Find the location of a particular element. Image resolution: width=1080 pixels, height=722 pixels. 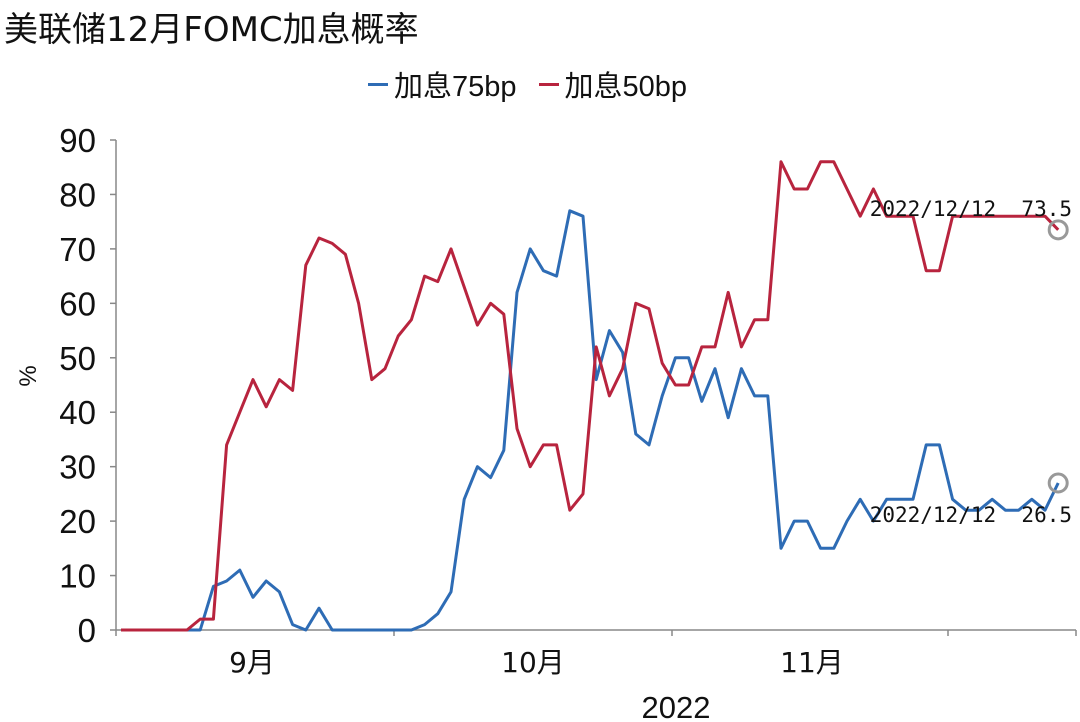

y-tick-label: 30 is located at coordinates (77, 467).